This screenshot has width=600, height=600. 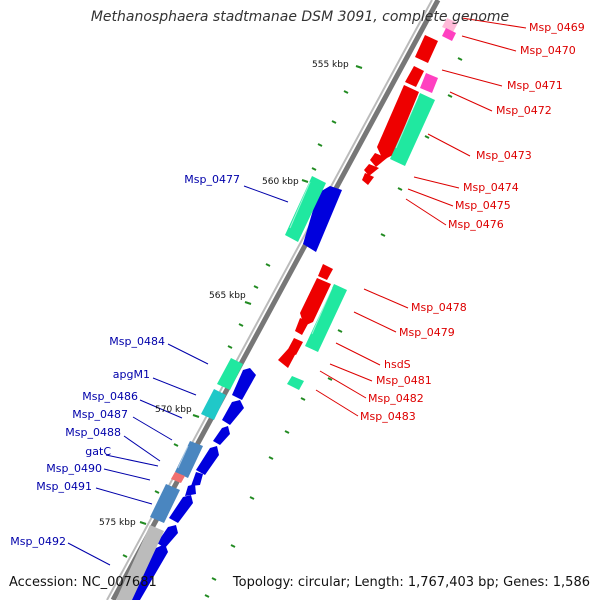 I want to click on gene-label: Msp_0479, so click(x=427, y=332).